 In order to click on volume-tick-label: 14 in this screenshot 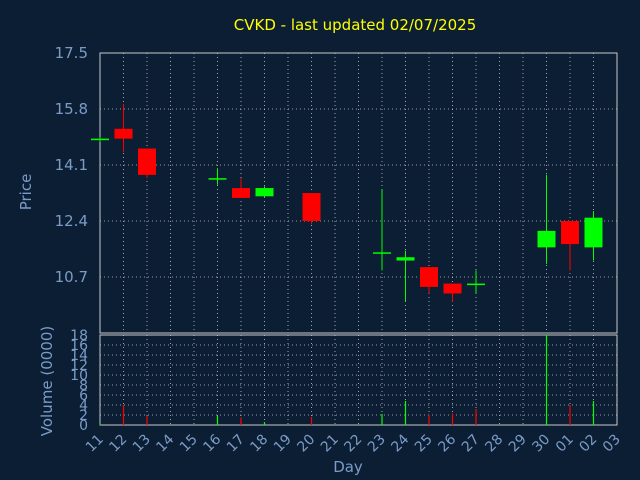, I will do `click(79, 356)`.